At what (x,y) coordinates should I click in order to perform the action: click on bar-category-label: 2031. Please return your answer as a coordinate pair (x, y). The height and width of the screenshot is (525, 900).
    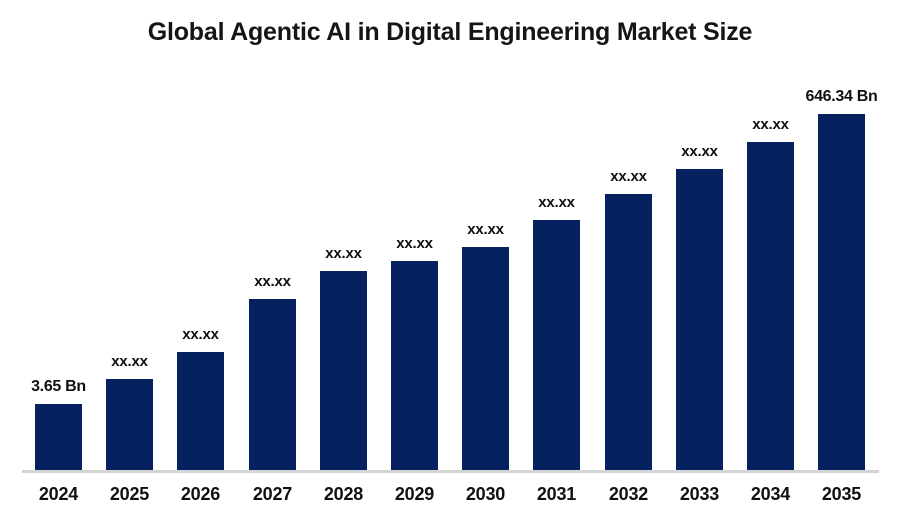
    Looking at the image, I should click on (556, 494).